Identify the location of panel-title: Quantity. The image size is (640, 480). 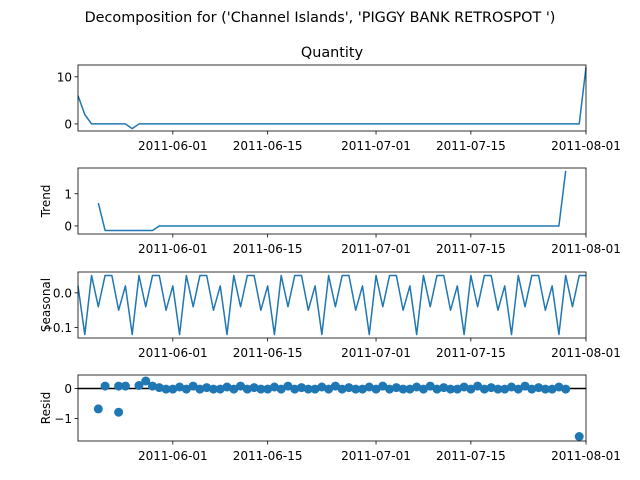
(332, 53).